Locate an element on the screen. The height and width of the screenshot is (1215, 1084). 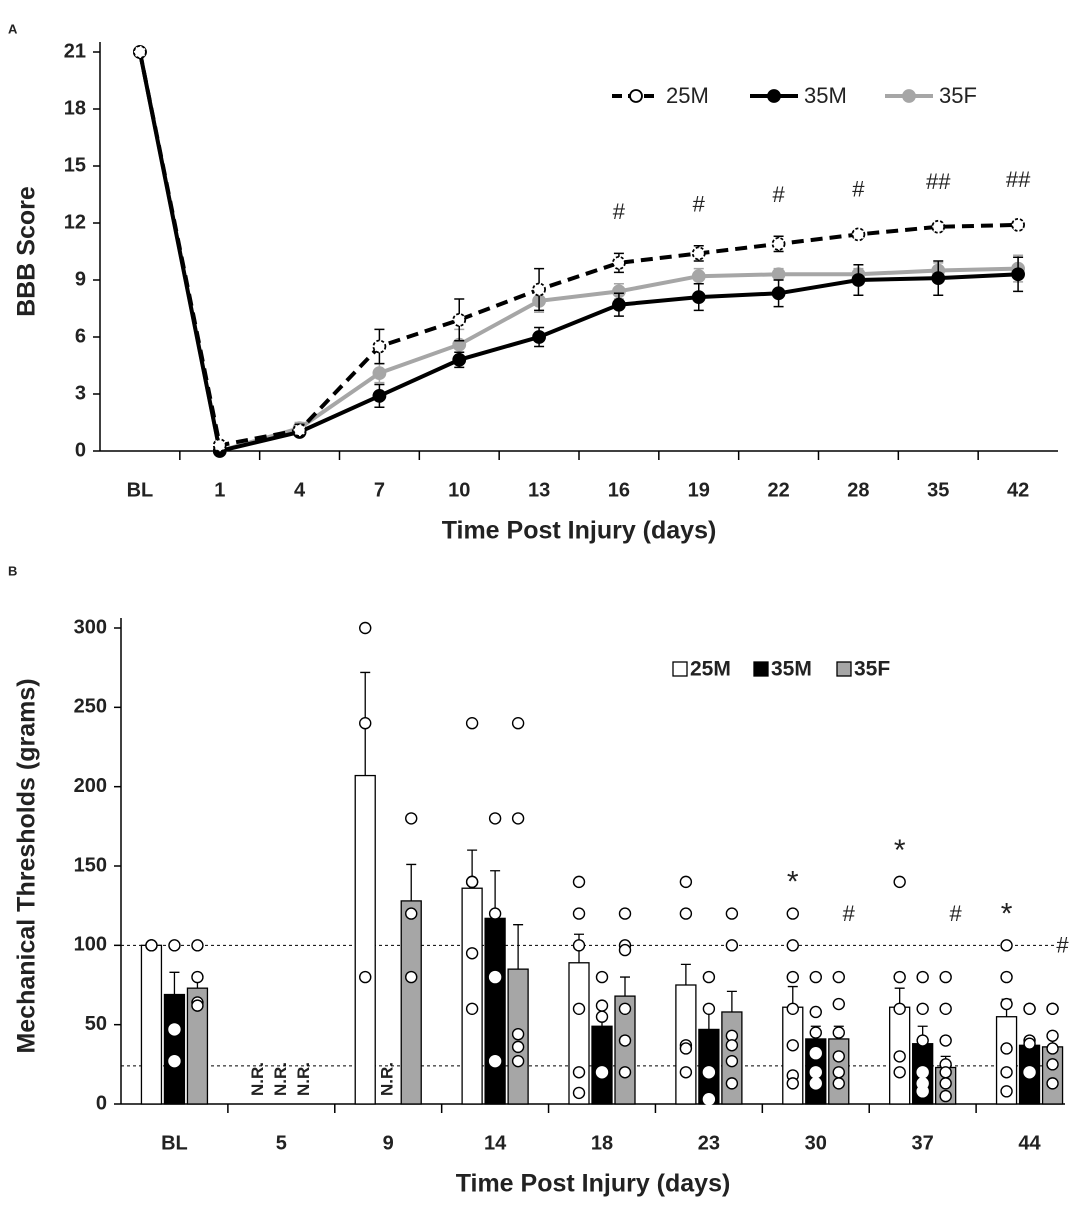
y-tick-label: 50 is located at coordinates (96, 1024).